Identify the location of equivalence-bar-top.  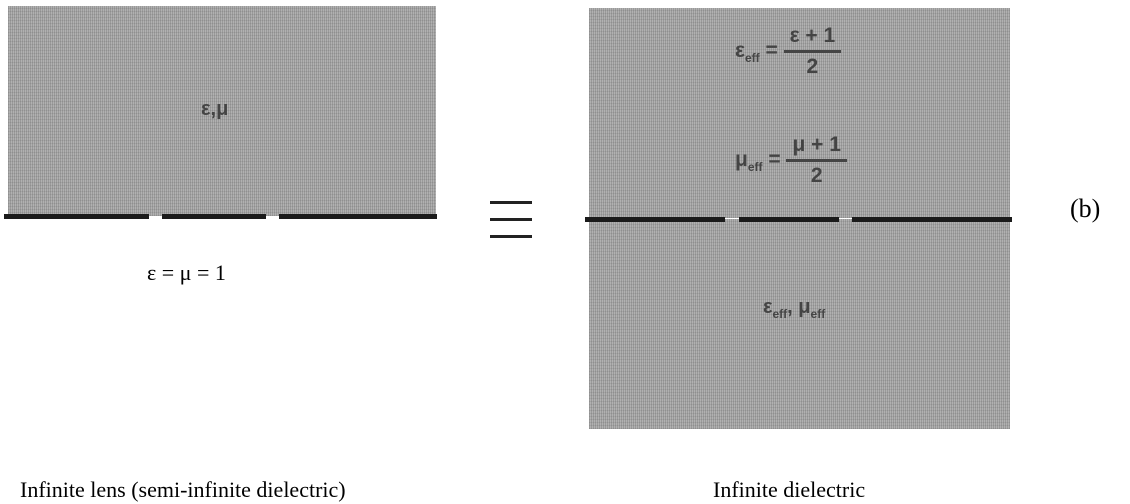
(511, 202).